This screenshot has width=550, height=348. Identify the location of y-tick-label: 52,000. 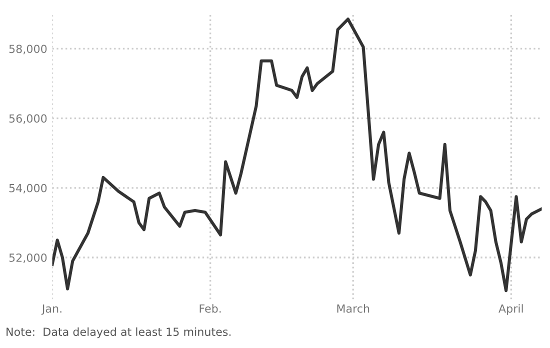
(28, 258).